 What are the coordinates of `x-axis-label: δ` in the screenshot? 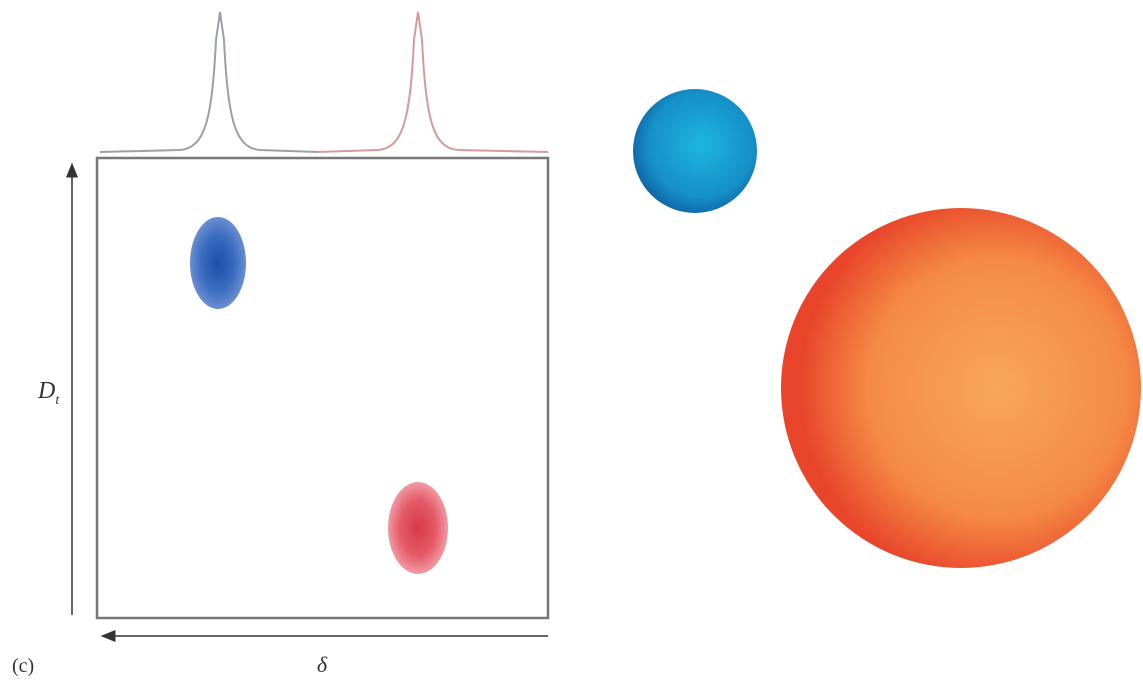 It's located at (322, 664).